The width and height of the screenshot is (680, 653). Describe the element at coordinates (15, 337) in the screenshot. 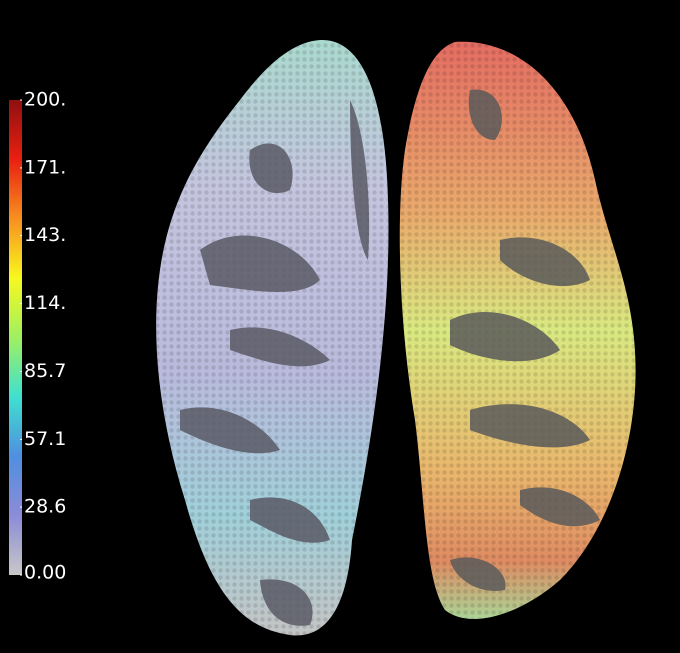

I see `colorbar` at that location.